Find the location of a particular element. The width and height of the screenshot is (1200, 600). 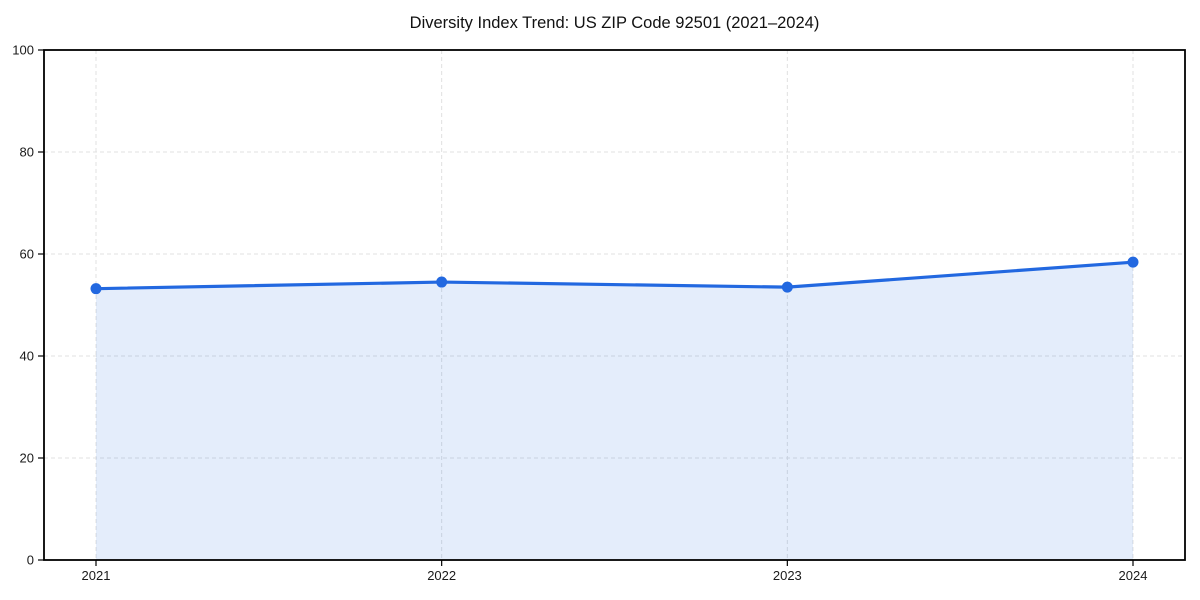

data-point-2024 is located at coordinates (1133, 262).